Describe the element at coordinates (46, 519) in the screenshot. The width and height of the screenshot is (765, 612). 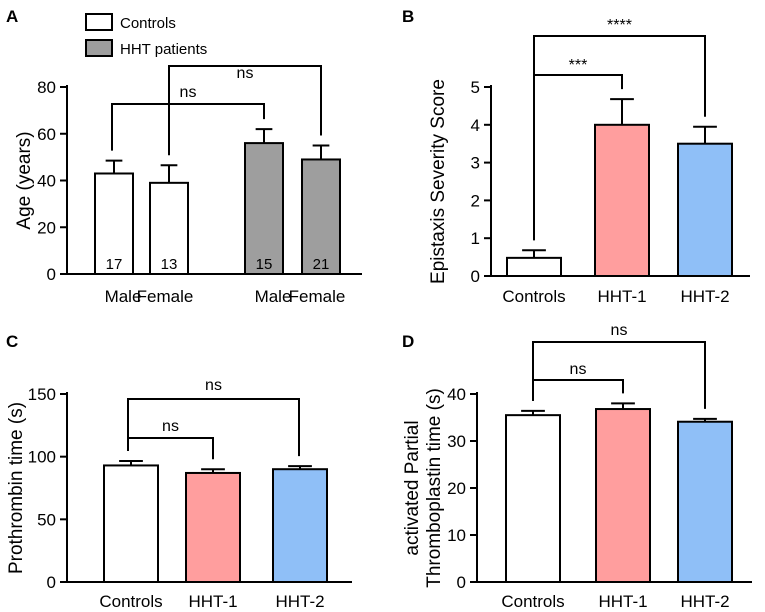
I see `y-tick-label: 50` at that location.